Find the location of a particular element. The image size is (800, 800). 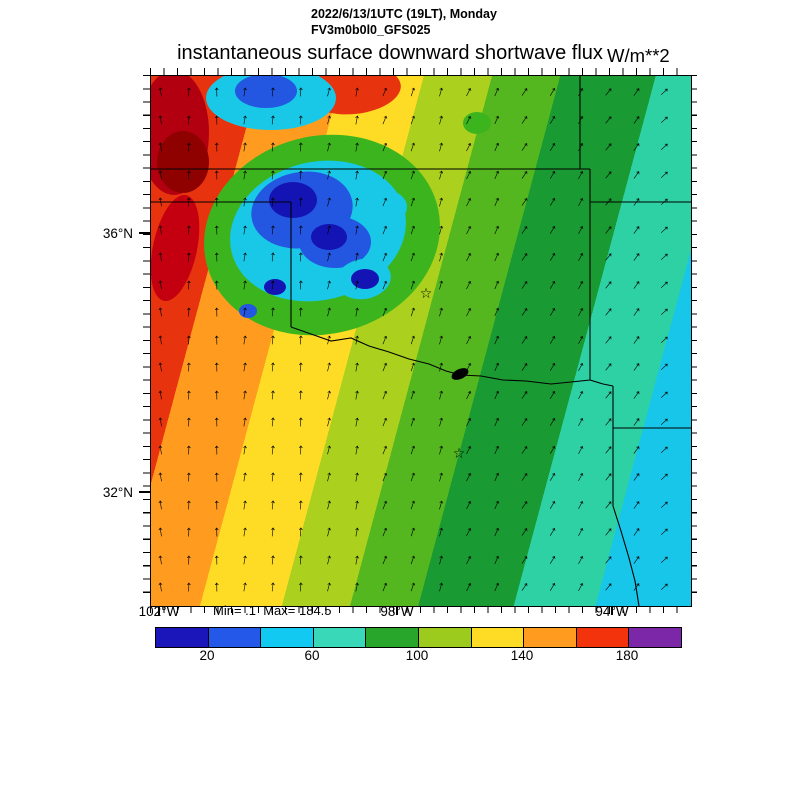

axis-tick-94w is located at coordinates (612, 610).